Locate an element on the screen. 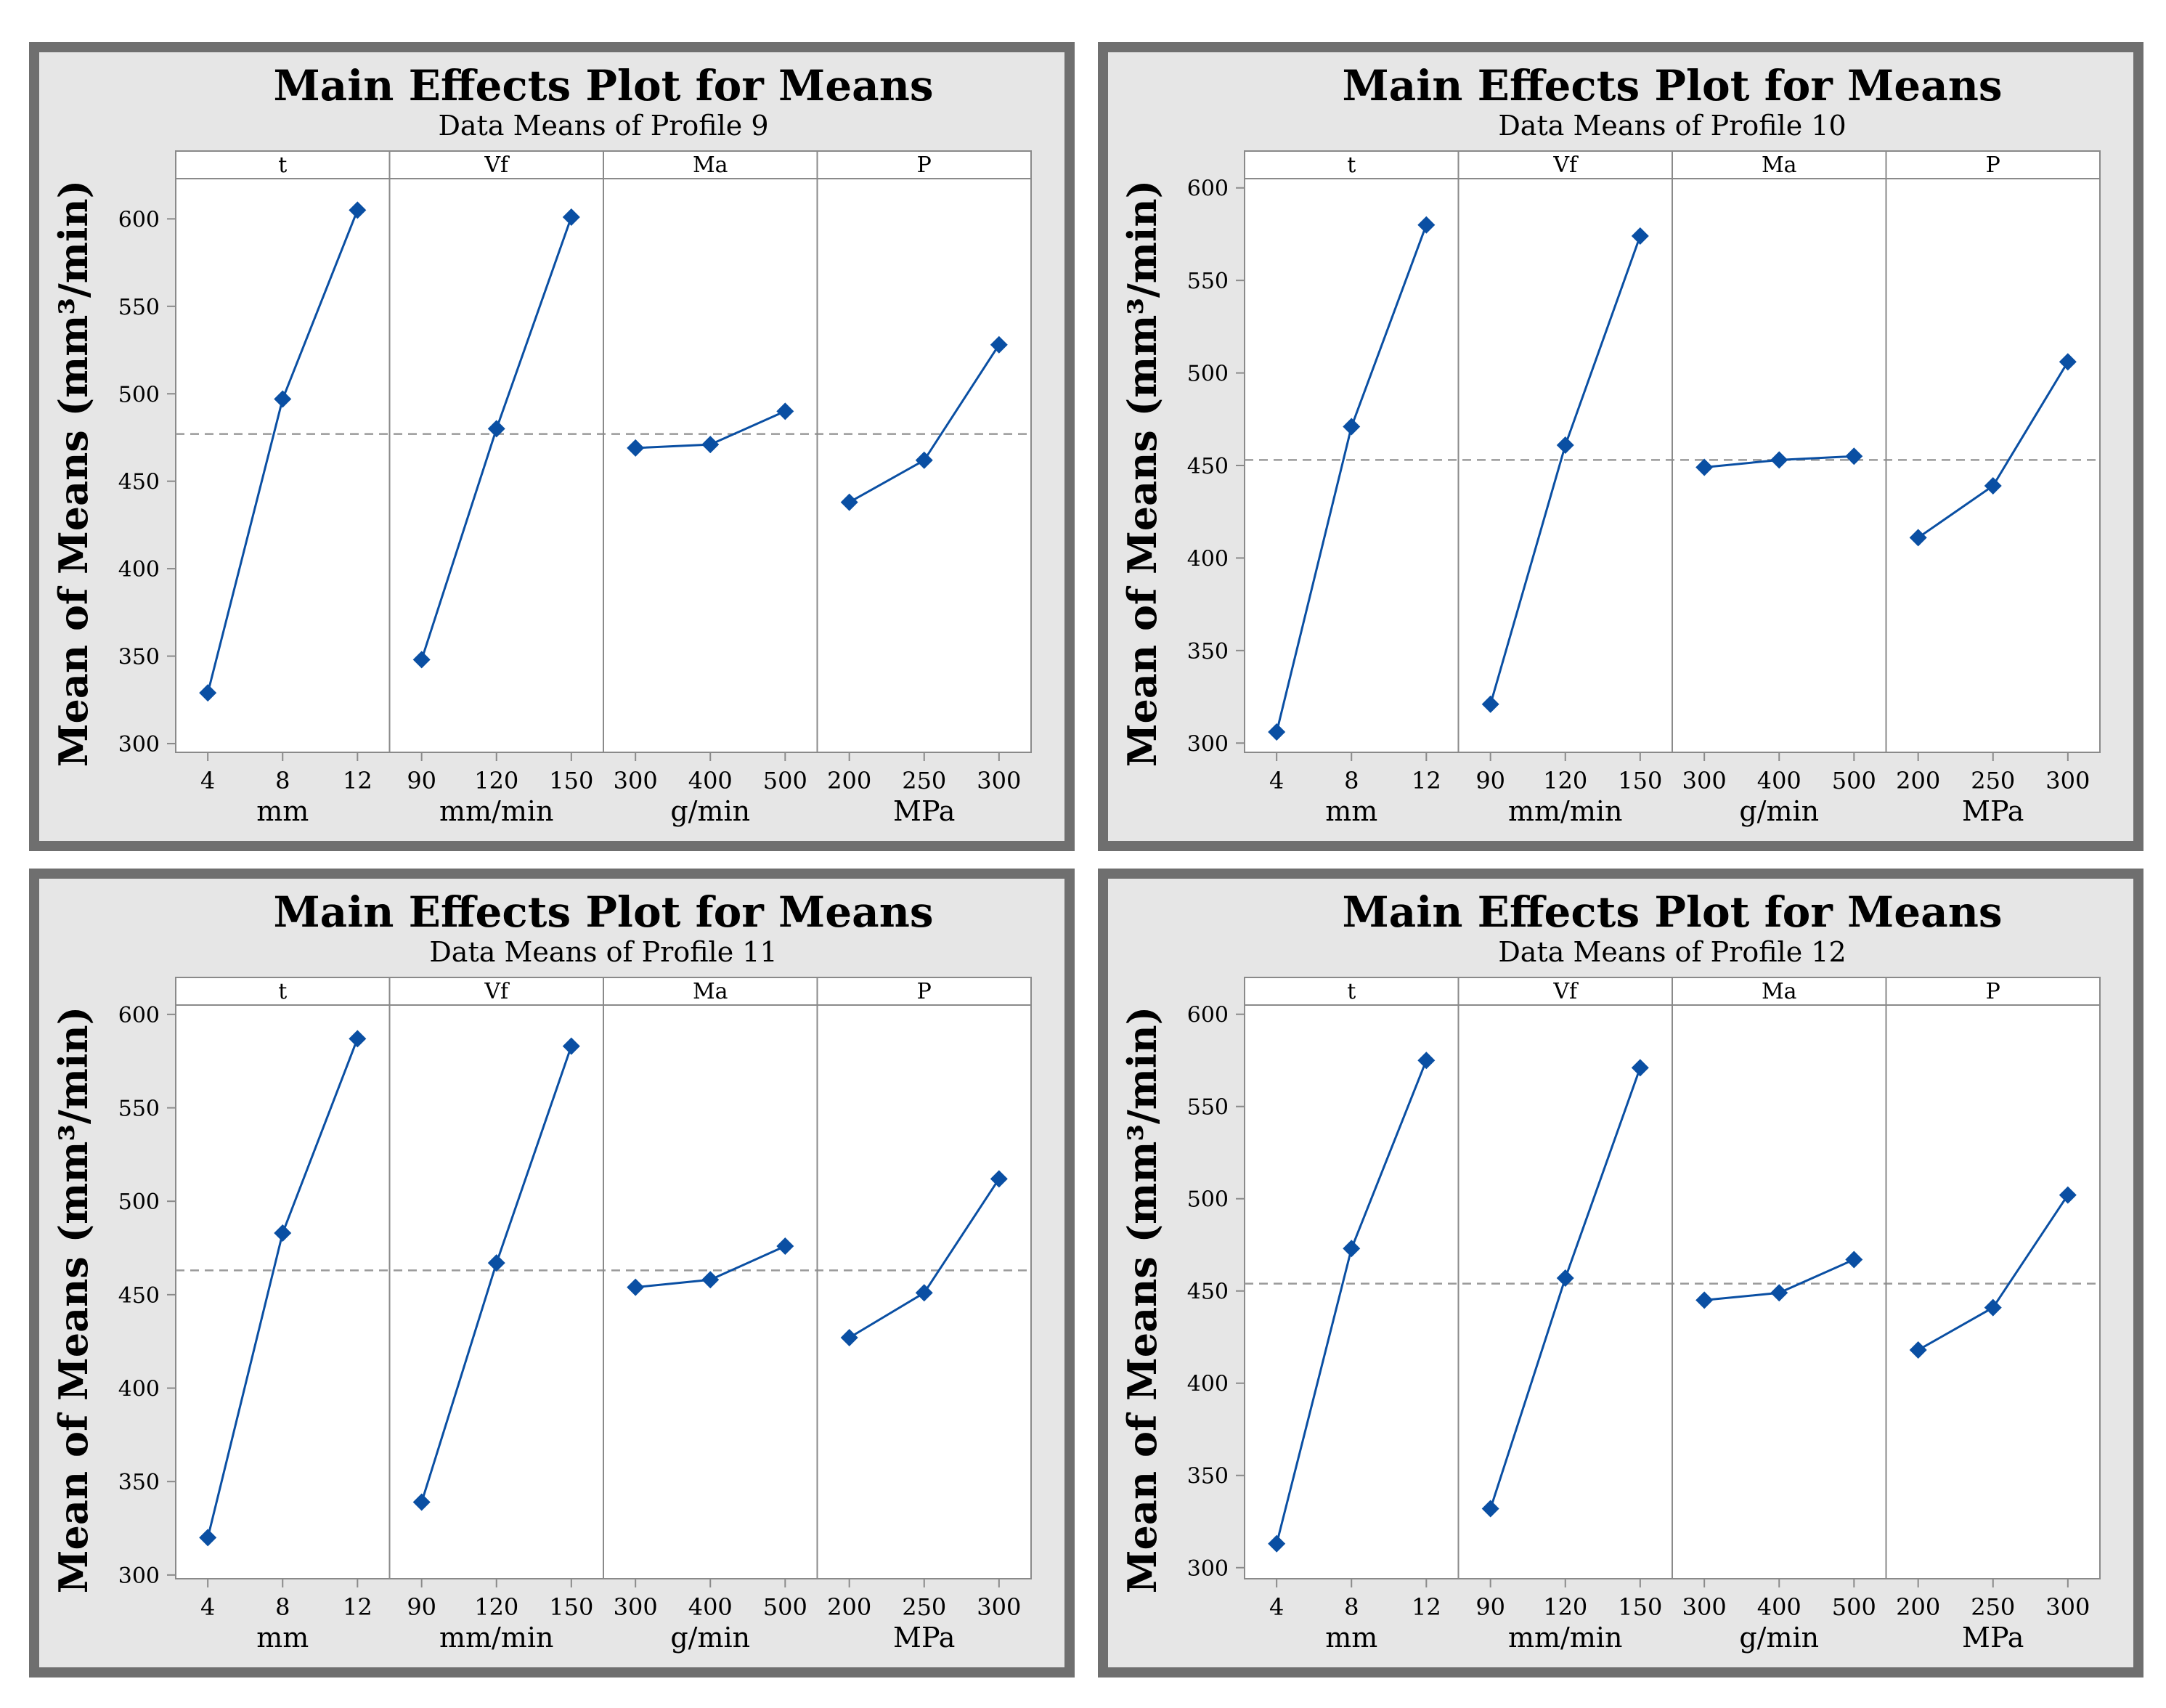 The height and width of the screenshot is (1708, 2166). y-tick-label: 500 is located at coordinates (139, 394).